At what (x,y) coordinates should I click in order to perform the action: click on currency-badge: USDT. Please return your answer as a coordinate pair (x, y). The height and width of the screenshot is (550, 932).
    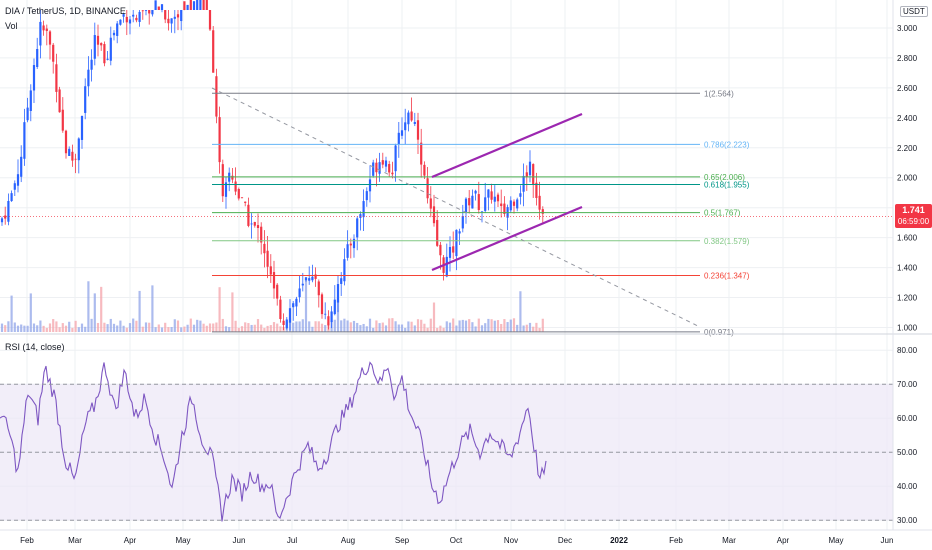
    Looking at the image, I should click on (914, 11).